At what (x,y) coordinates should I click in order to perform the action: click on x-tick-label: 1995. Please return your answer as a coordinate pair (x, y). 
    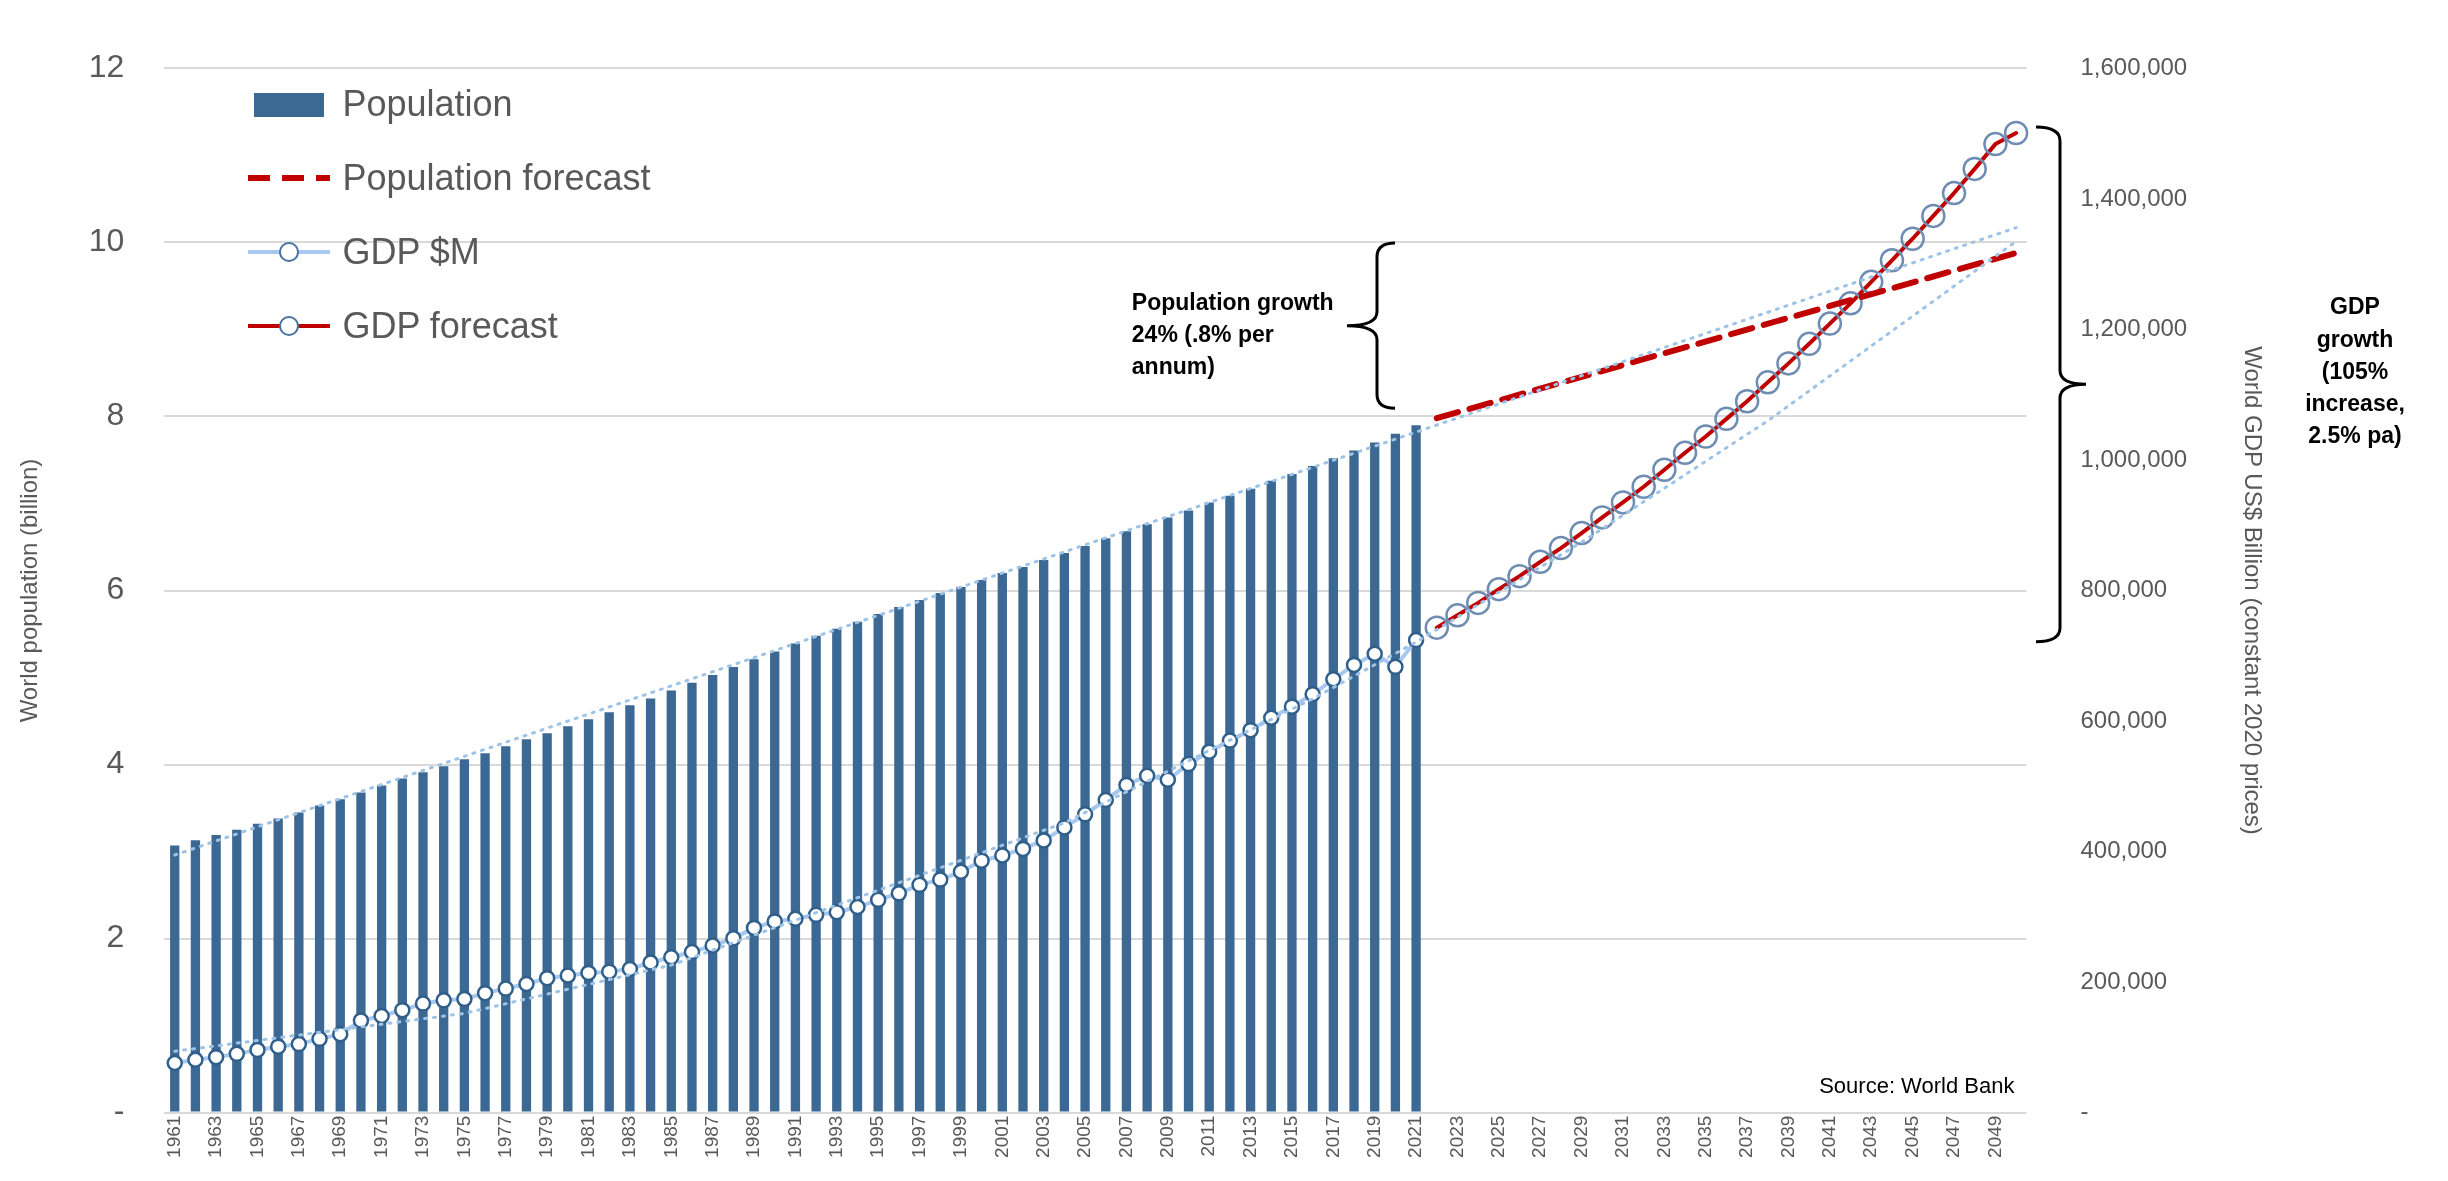
    Looking at the image, I should click on (877, 1136).